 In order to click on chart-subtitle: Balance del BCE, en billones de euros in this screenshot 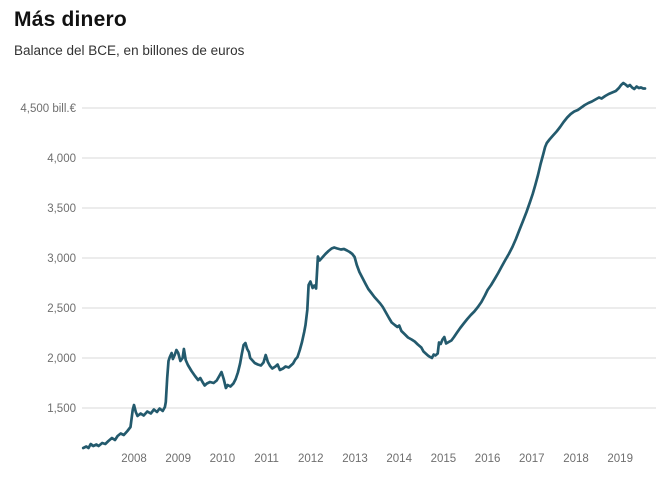, I will do `click(129, 50)`.